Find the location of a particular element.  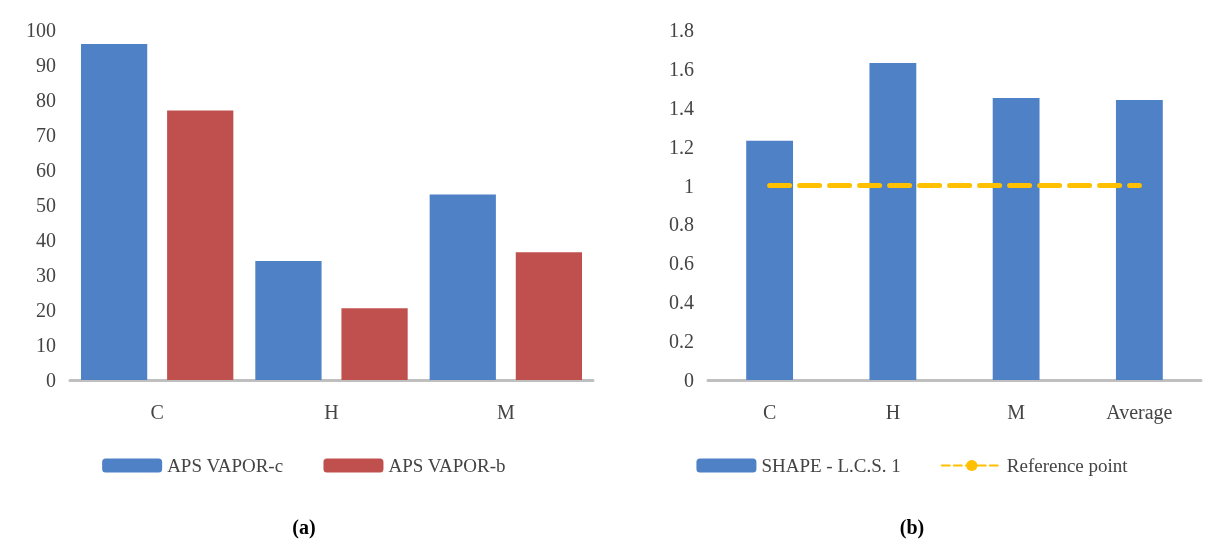

y-tick-label: 0.6 is located at coordinates (681, 263).